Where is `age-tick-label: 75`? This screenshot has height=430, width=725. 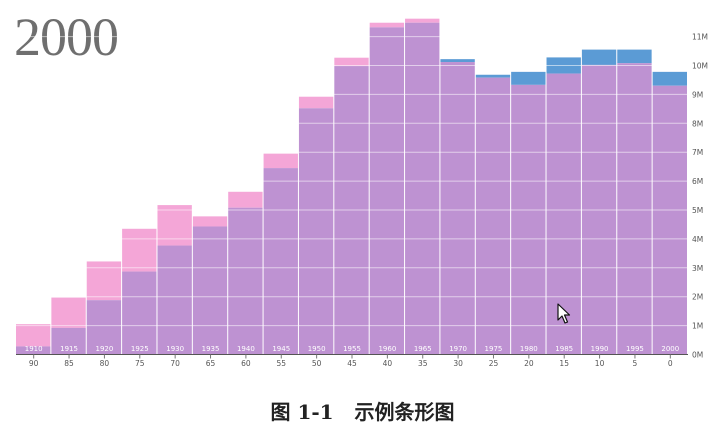
age-tick-label: 75 is located at coordinates (140, 363).